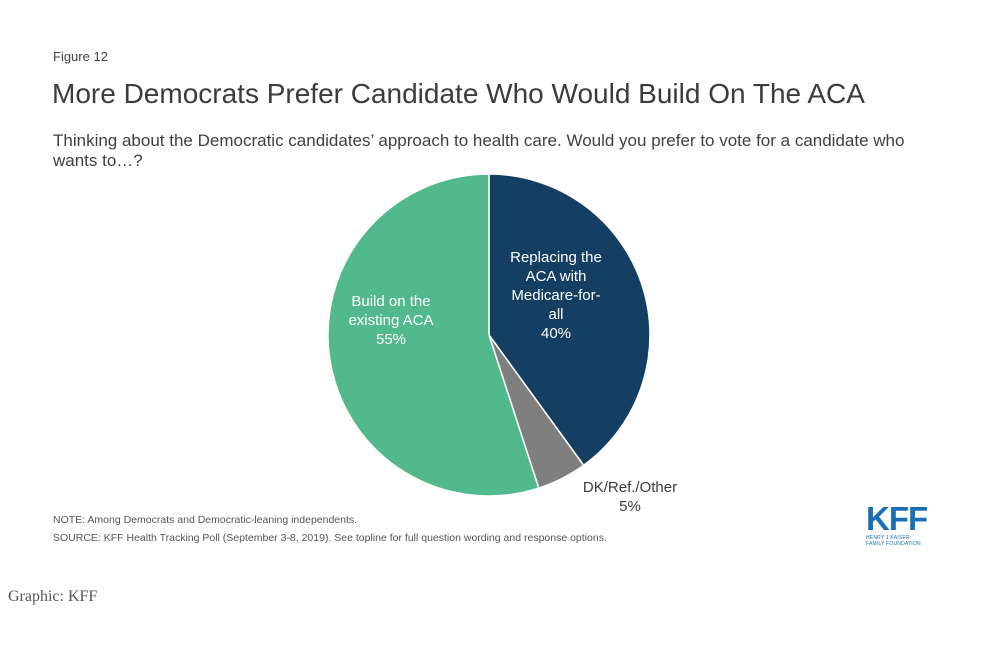  What do you see at coordinates (630, 506) in the screenshot?
I see `pie-slice-label-line: 5%` at bounding box center [630, 506].